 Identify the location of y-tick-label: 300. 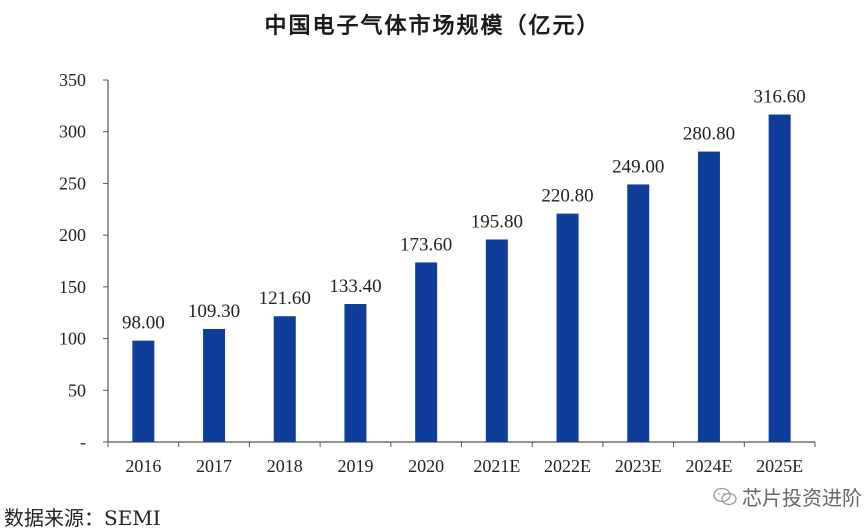
(72, 132).